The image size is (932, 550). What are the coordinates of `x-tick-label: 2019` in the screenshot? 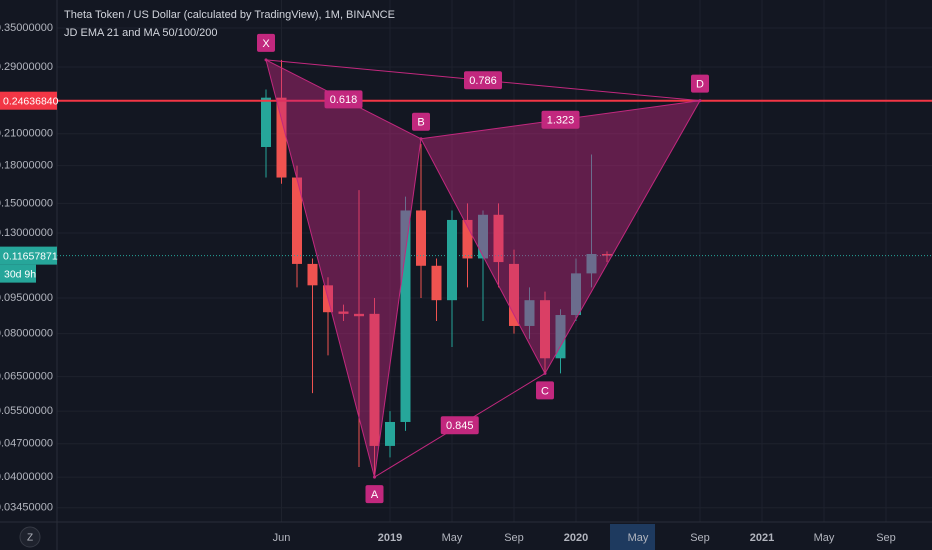 It's located at (390, 538).